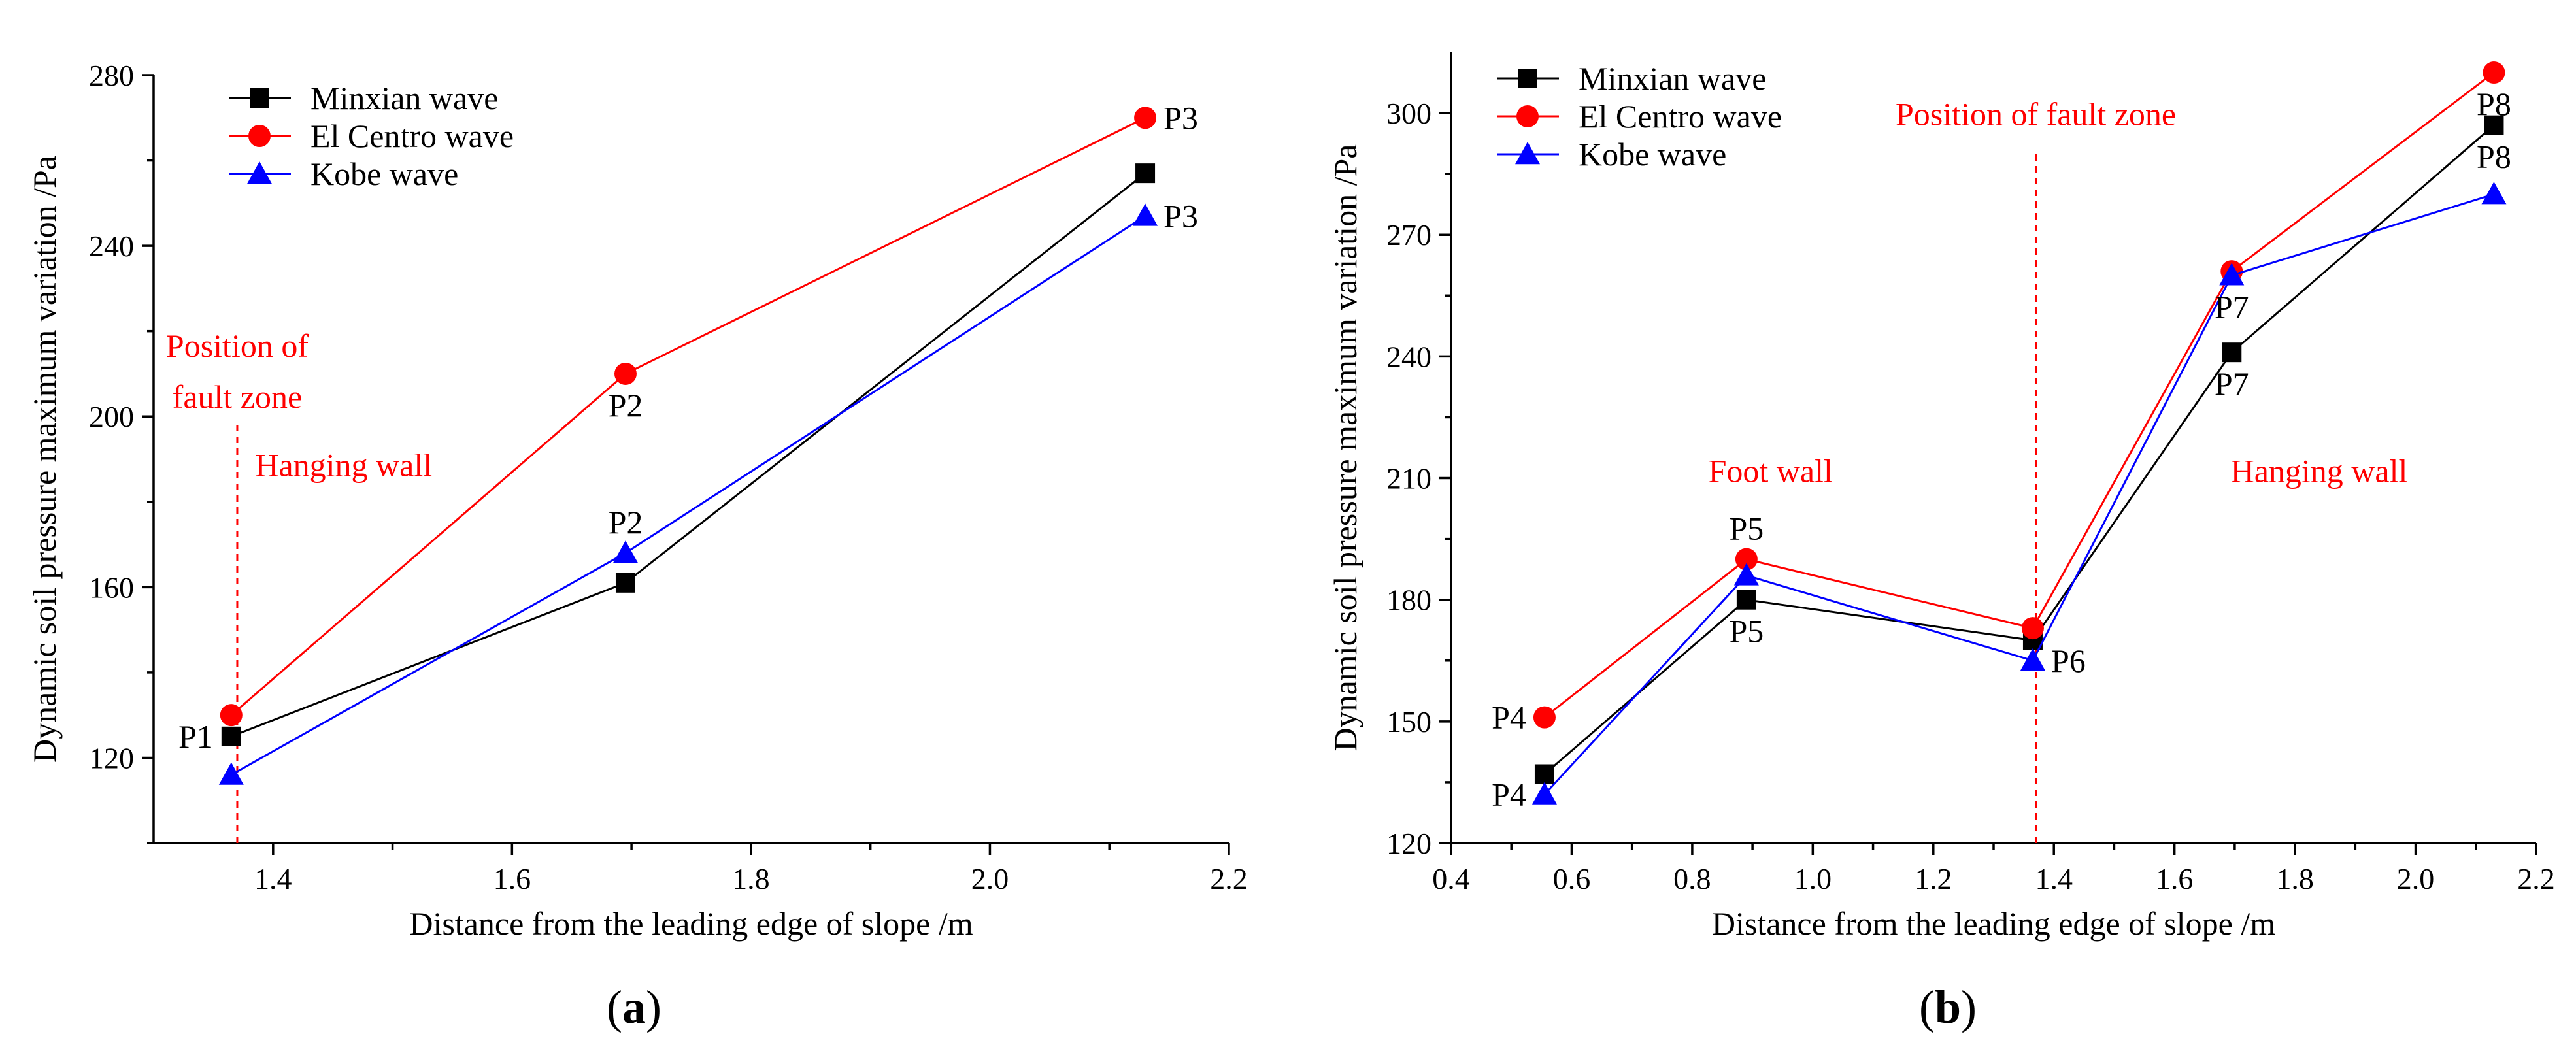  I want to click on x-tick-label: 0.4, so click(1451, 878).